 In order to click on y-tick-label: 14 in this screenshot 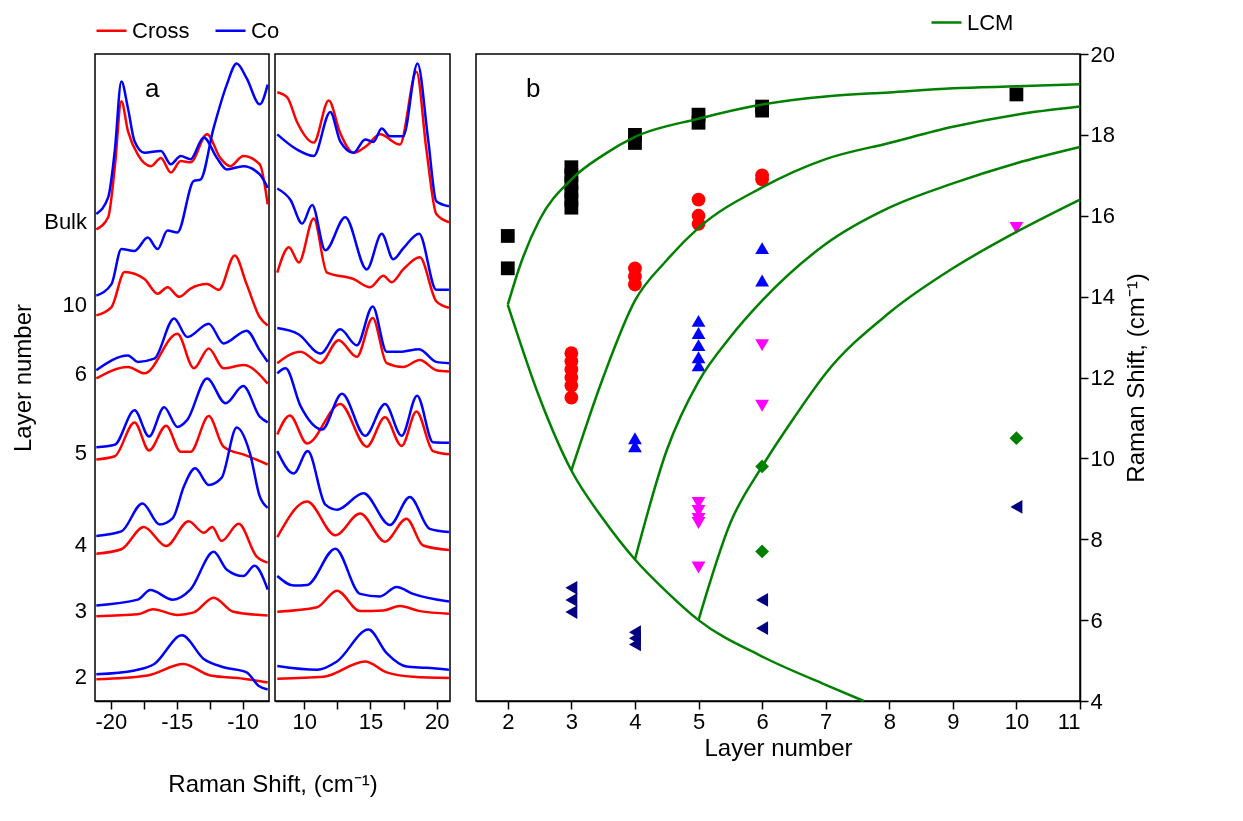, I will do `click(1102, 297)`.